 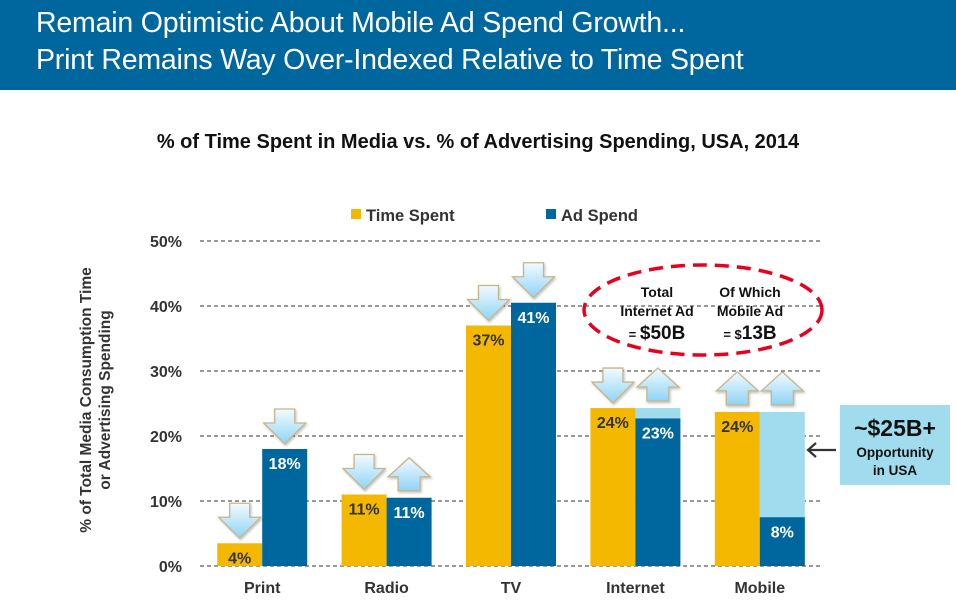 I want to click on callout-mobile-line2: Mobile Ad, so click(x=750, y=311).